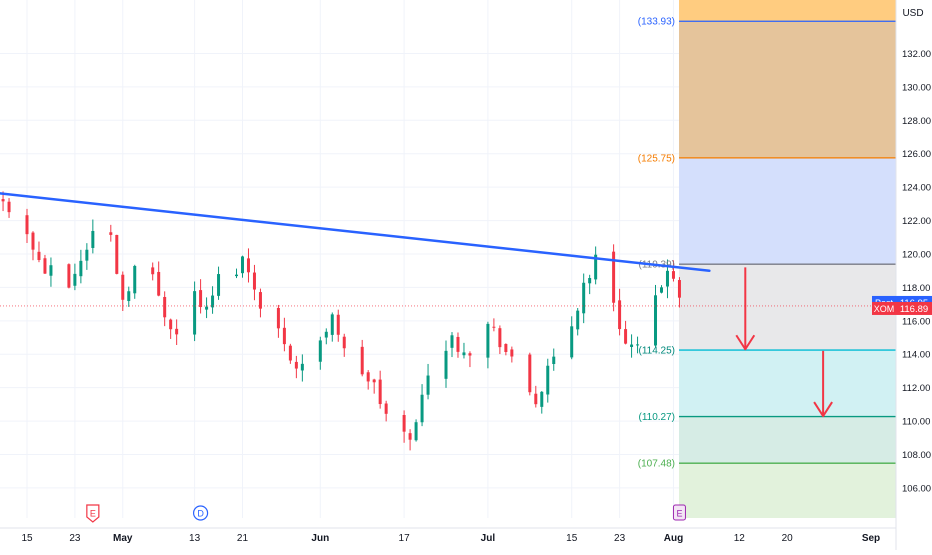 The height and width of the screenshot is (555, 932). I want to click on time-axis: 15 23 May 13 21 Jun 17 Jul 15 23 Aug 12 20 Sep, so click(448, 535).